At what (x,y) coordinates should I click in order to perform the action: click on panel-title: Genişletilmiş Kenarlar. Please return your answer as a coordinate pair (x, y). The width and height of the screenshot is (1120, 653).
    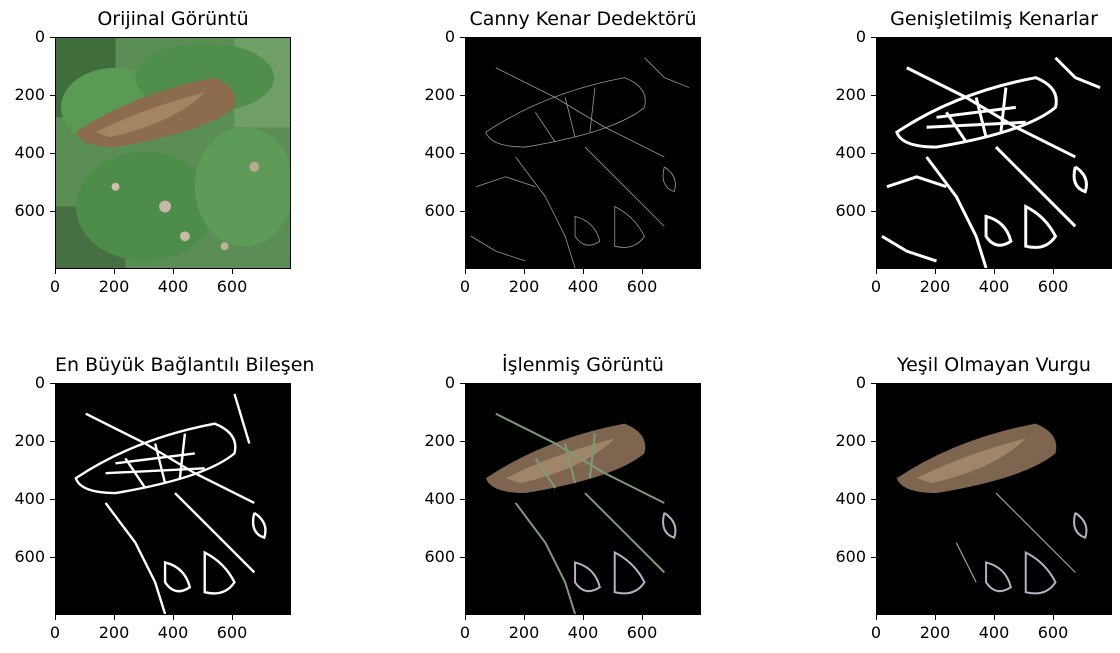
    Looking at the image, I should click on (994, 19).